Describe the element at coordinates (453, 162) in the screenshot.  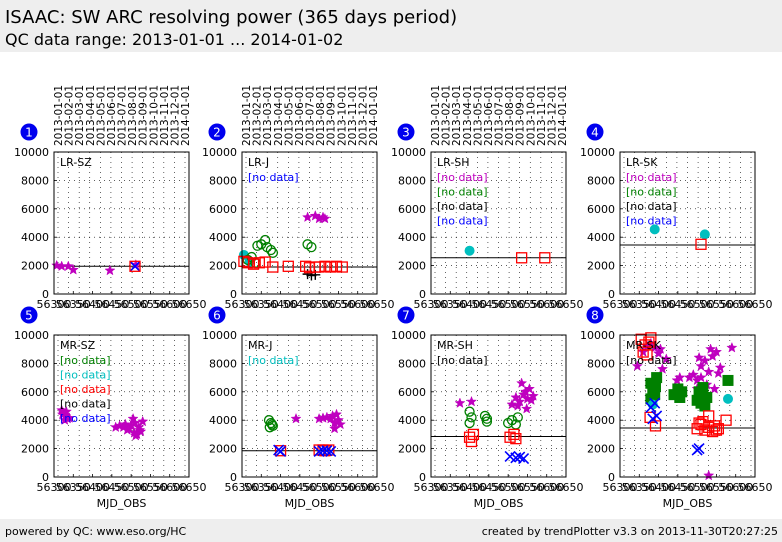
I see `panel-label: LR-SH` at that location.